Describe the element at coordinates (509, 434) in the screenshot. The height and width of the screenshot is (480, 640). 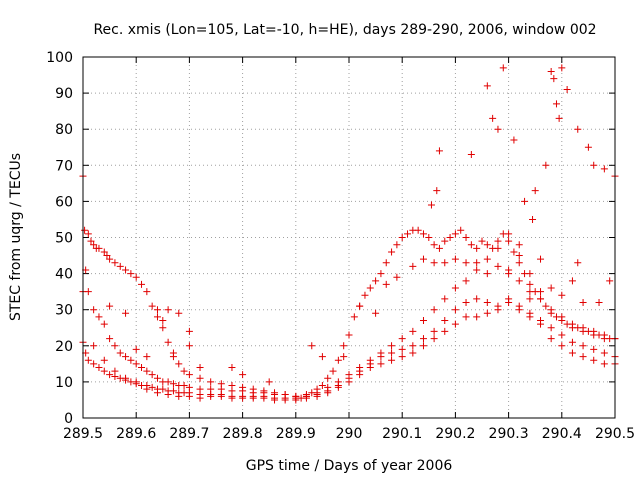
I see `x-tick-label: 290.3` at that location.